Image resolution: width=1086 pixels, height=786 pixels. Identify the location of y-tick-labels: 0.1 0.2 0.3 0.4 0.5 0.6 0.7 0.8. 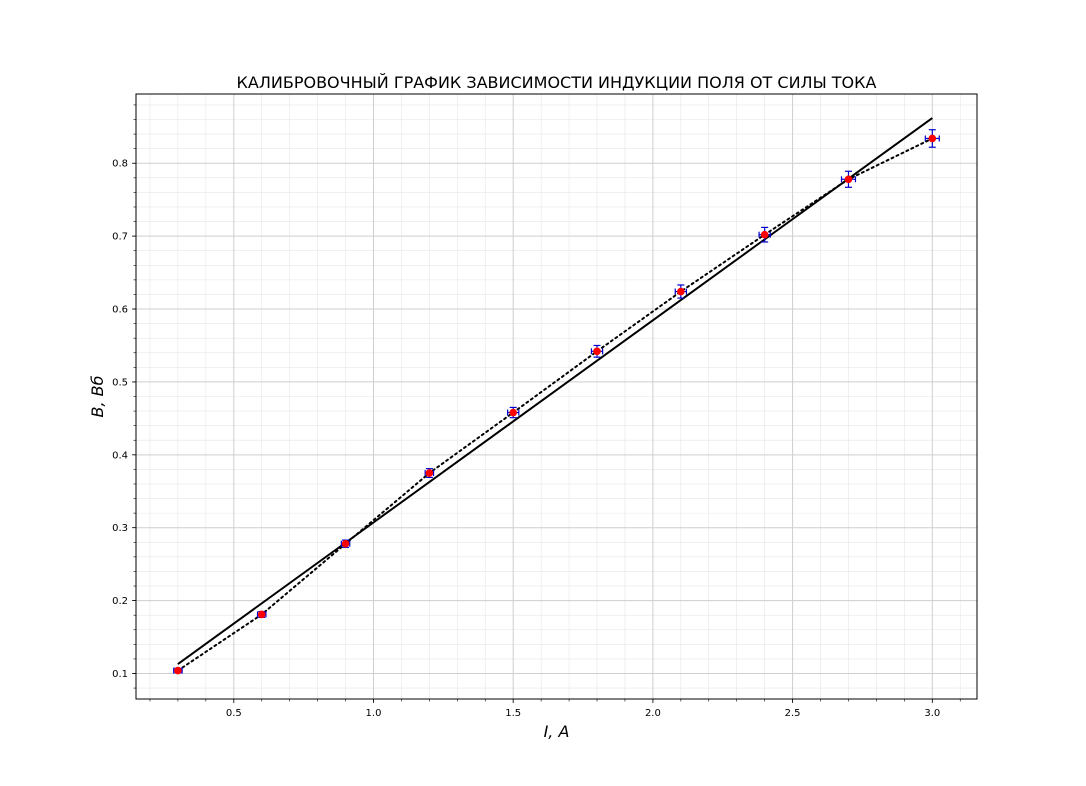
(120, 419).